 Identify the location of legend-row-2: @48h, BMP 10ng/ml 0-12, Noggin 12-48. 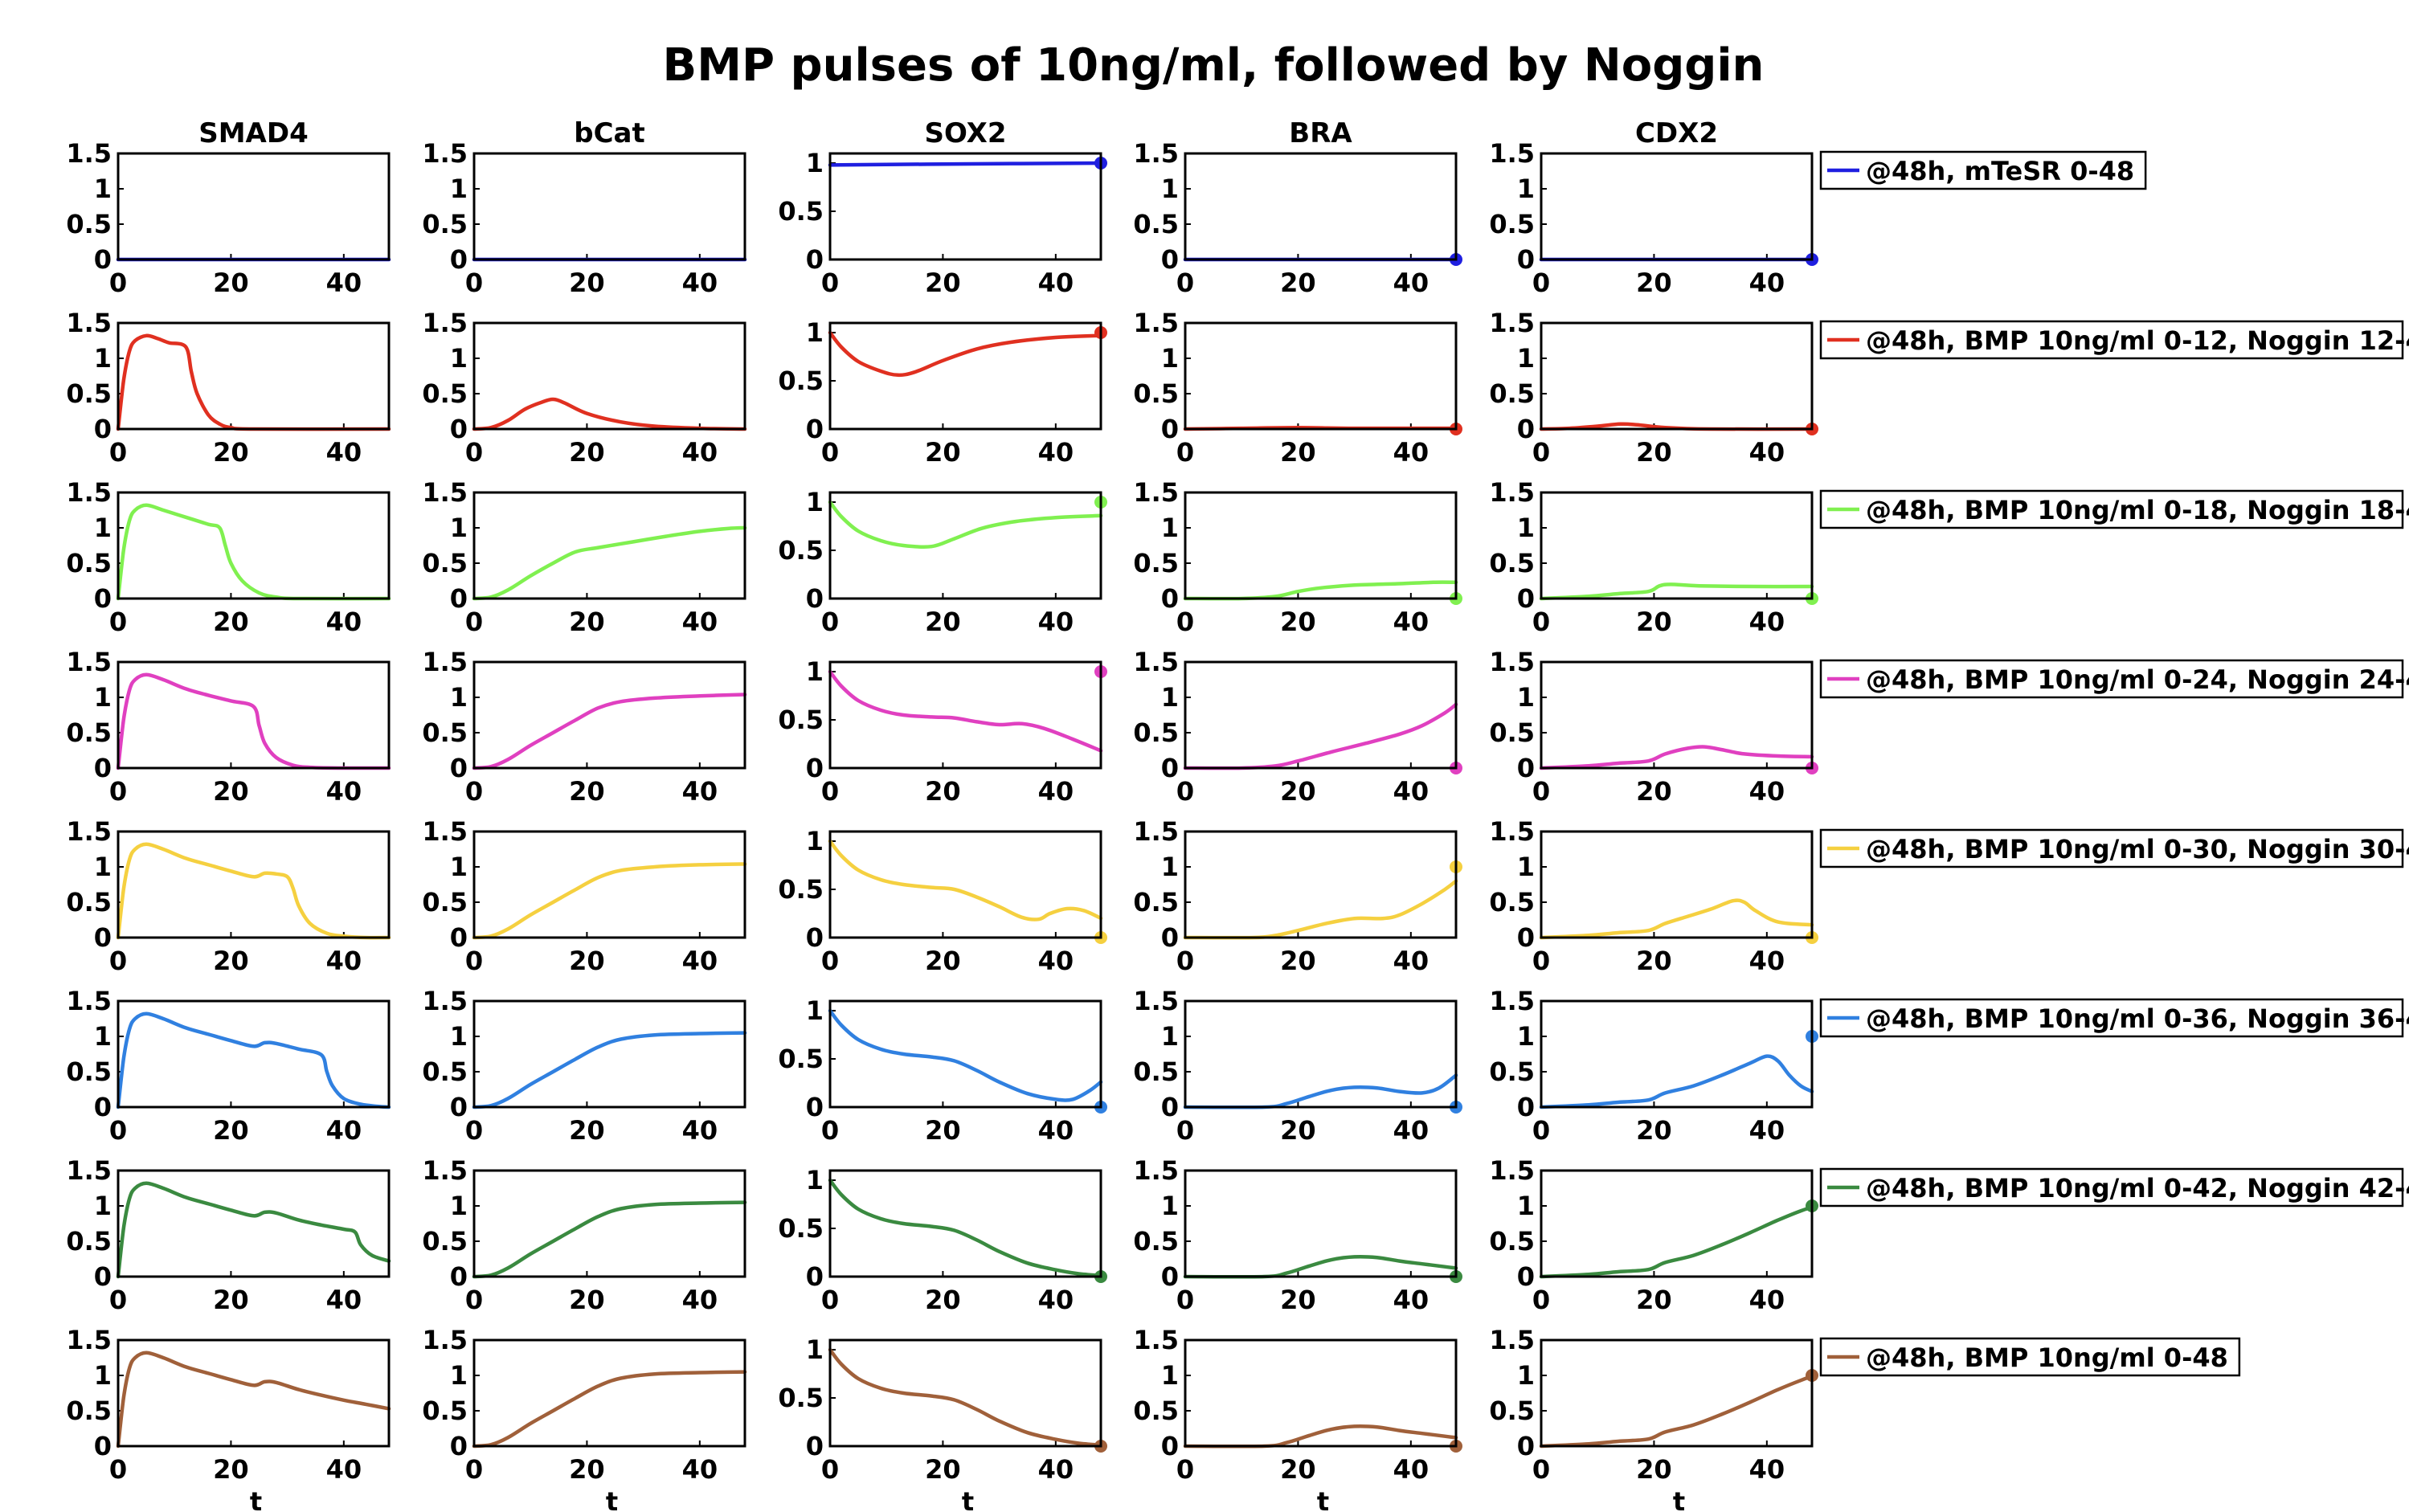
(2114, 340).